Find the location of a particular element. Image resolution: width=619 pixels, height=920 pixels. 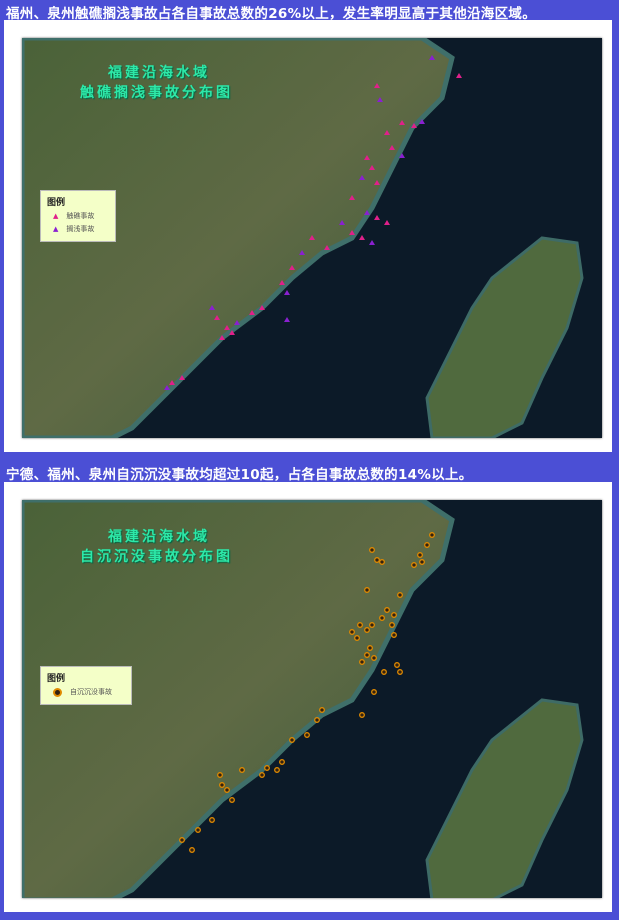

legend: 图例 自沉沉没事故 is located at coordinates (86, 685).